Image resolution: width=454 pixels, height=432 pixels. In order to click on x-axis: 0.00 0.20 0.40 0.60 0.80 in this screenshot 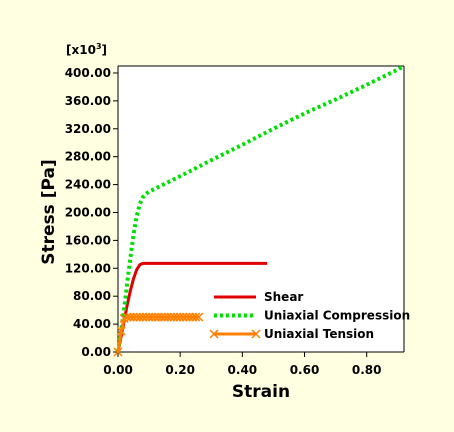, I will do `click(242, 364)`.